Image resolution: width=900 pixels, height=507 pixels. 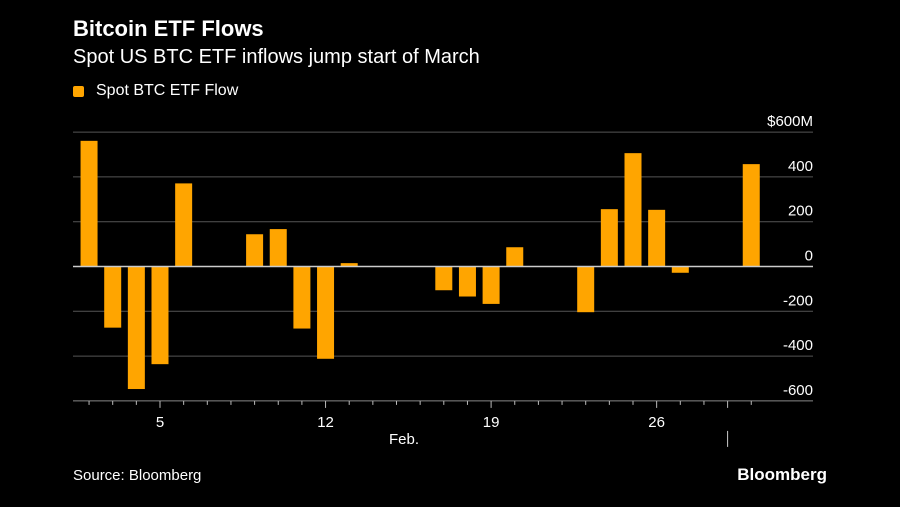 I want to click on y-tick-label: -600, so click(x=798, y=390).